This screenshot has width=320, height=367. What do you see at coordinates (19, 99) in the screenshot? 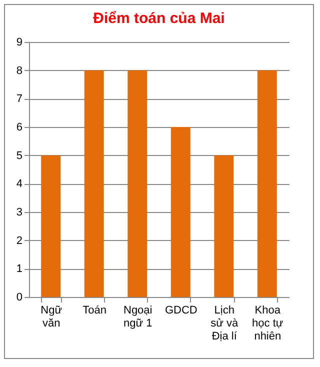
I see `y-tick-label: 7` at bounding box center [19, 99].